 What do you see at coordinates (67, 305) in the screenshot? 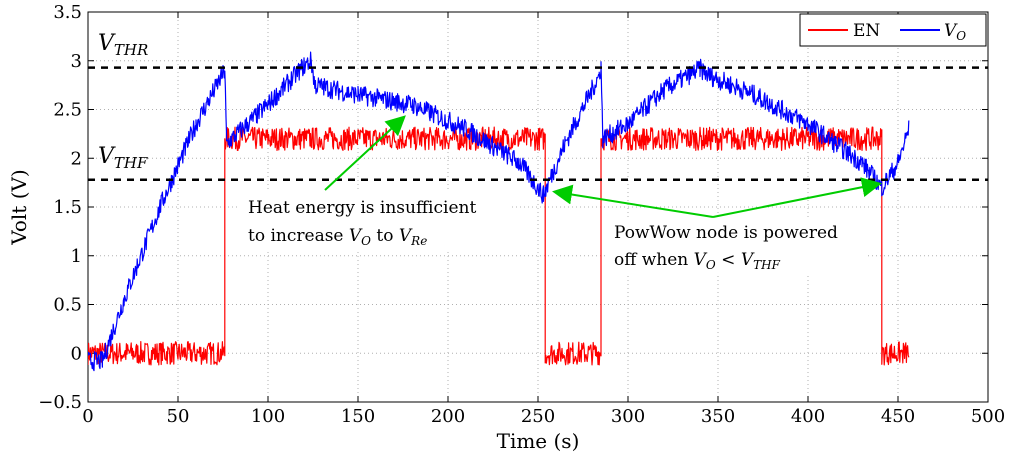
I see `y-tick-label-2: 0.5` at bounding box center [67, 305].